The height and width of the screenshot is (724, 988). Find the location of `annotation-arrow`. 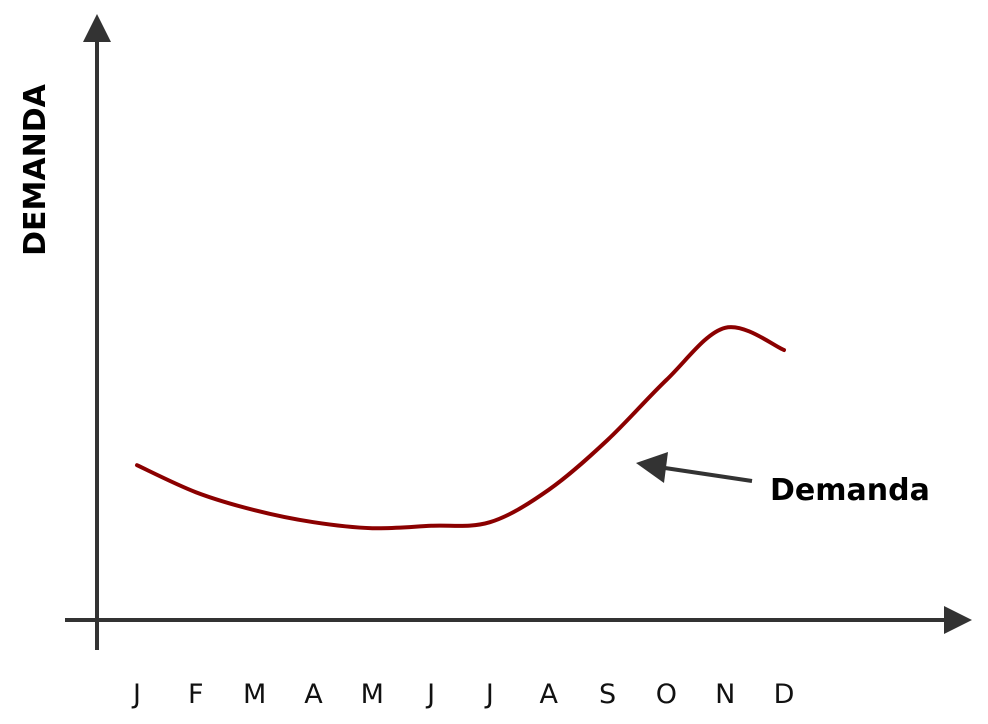

annotation-arrow is located at coordinates (694, 467).